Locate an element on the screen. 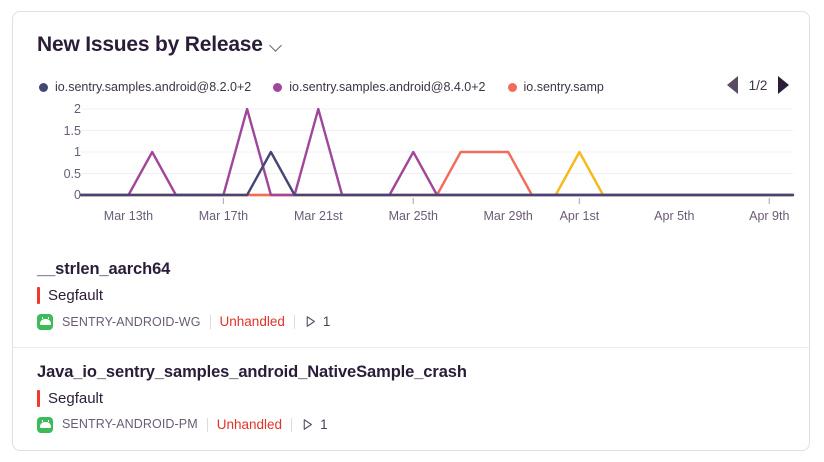  y-axis-tick-label: 1 is located at coordinates (77, 151).